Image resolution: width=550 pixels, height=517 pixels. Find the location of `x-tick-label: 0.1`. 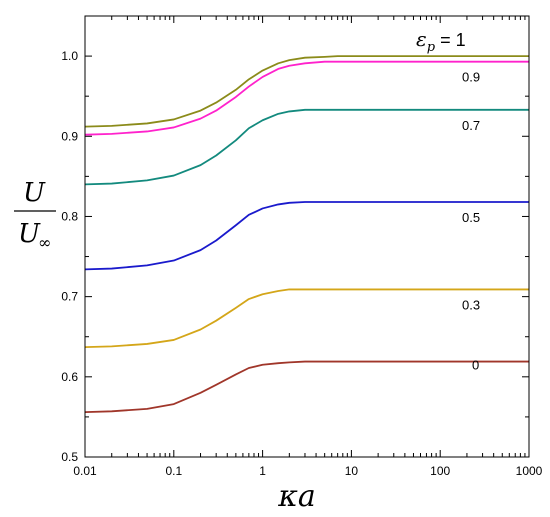

x-tick-label: 0.1 is located at coordinates (173, 471).